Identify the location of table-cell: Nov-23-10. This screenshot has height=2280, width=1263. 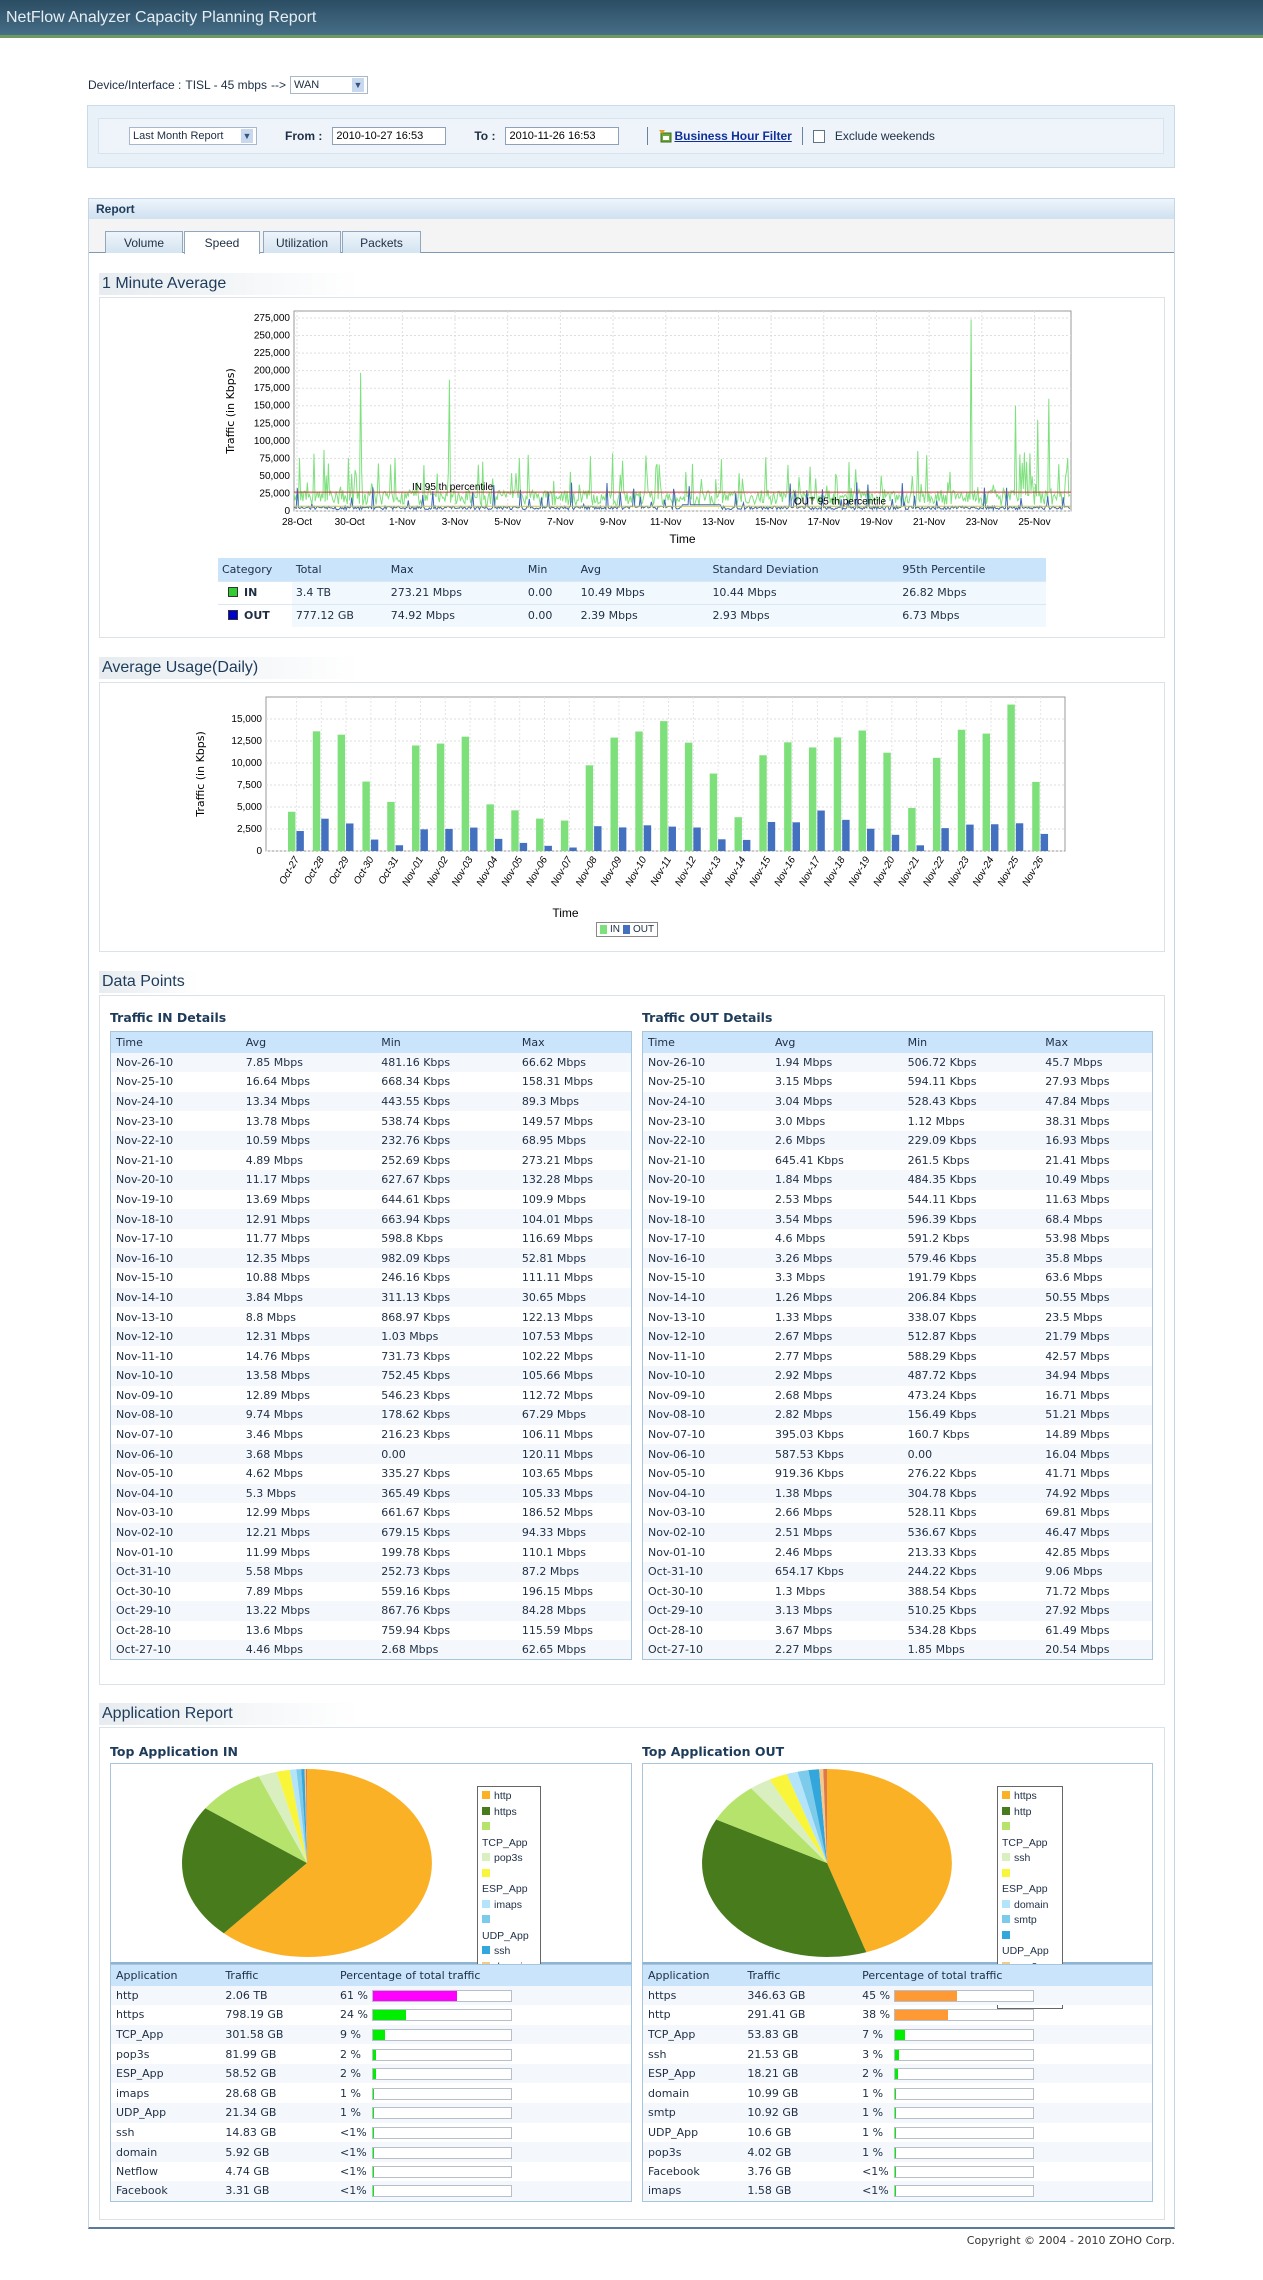
(677, 1121).